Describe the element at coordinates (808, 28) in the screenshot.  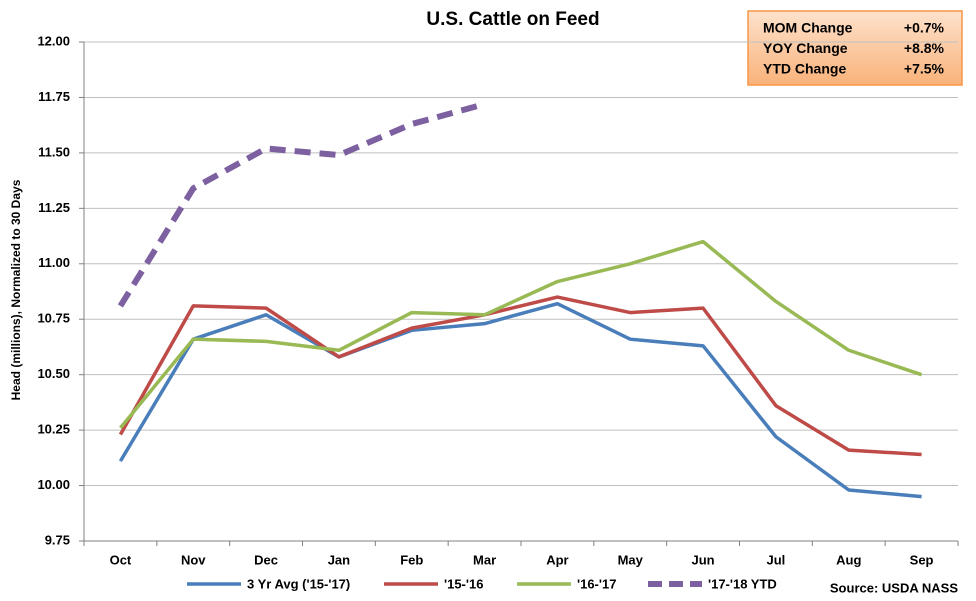
I see `info-label: MOM Change` at that location.